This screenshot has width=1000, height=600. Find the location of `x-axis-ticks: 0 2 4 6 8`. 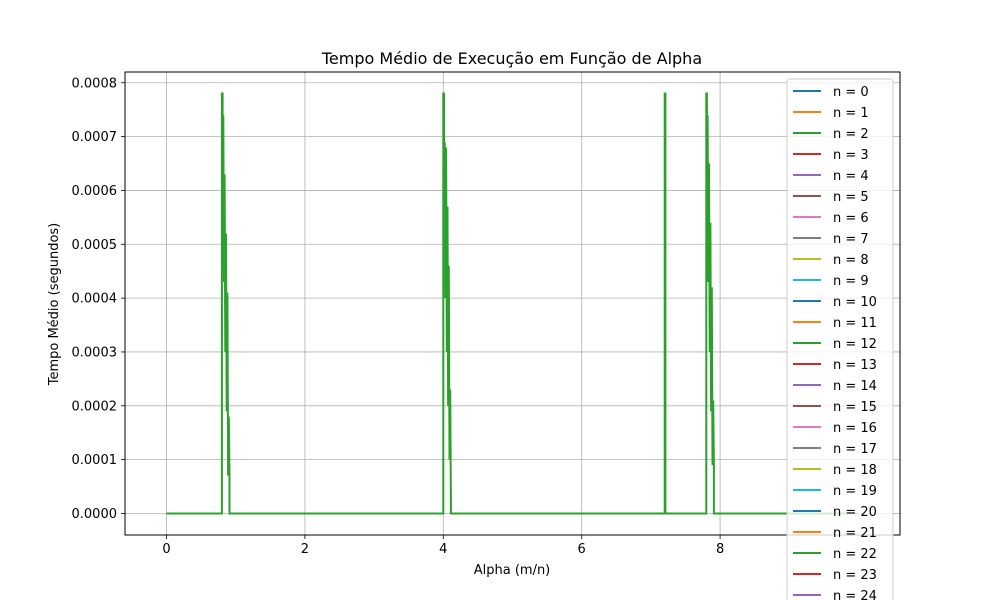

x-axis-ticks: 0 2 4 6 8 is located at coordinates (443, 546).